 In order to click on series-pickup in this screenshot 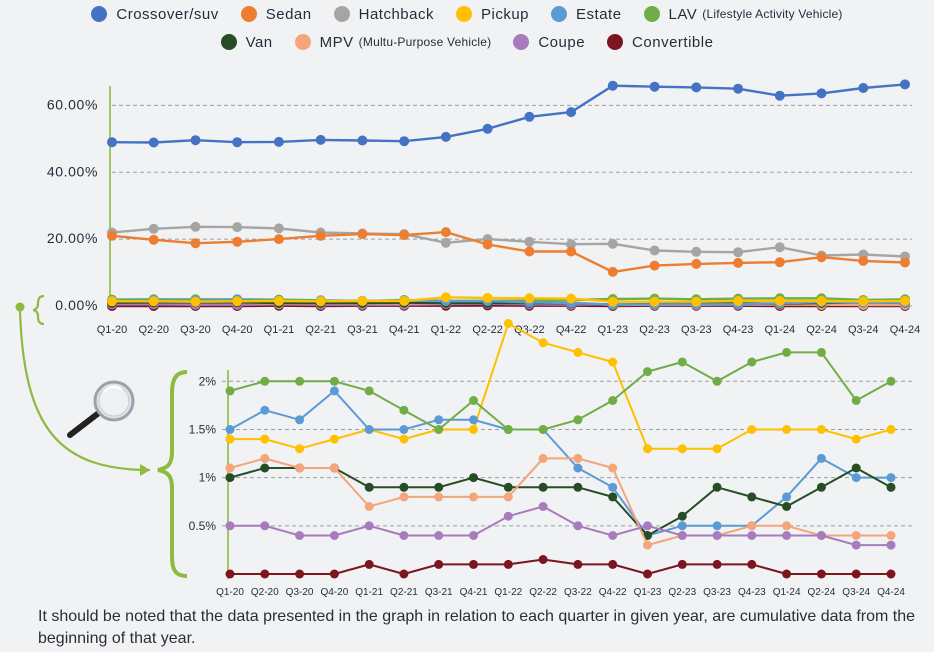, I will do `click(560, 386)`.